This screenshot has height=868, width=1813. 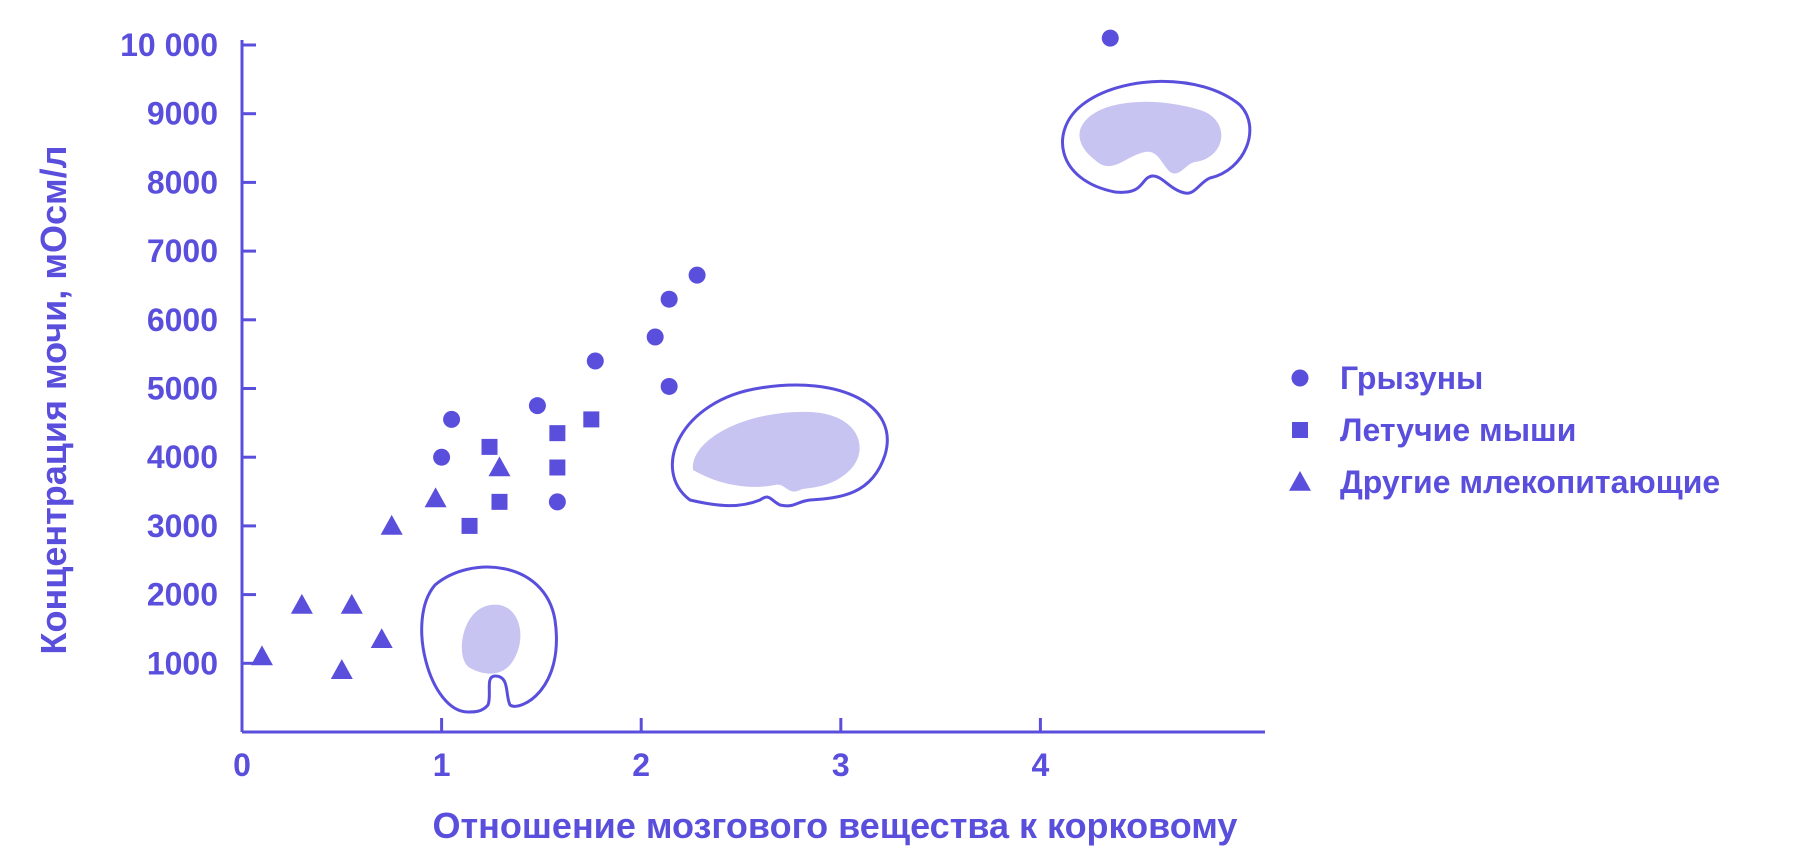 I want to click on x-tick-label: 3, so click(x=841, y=765).